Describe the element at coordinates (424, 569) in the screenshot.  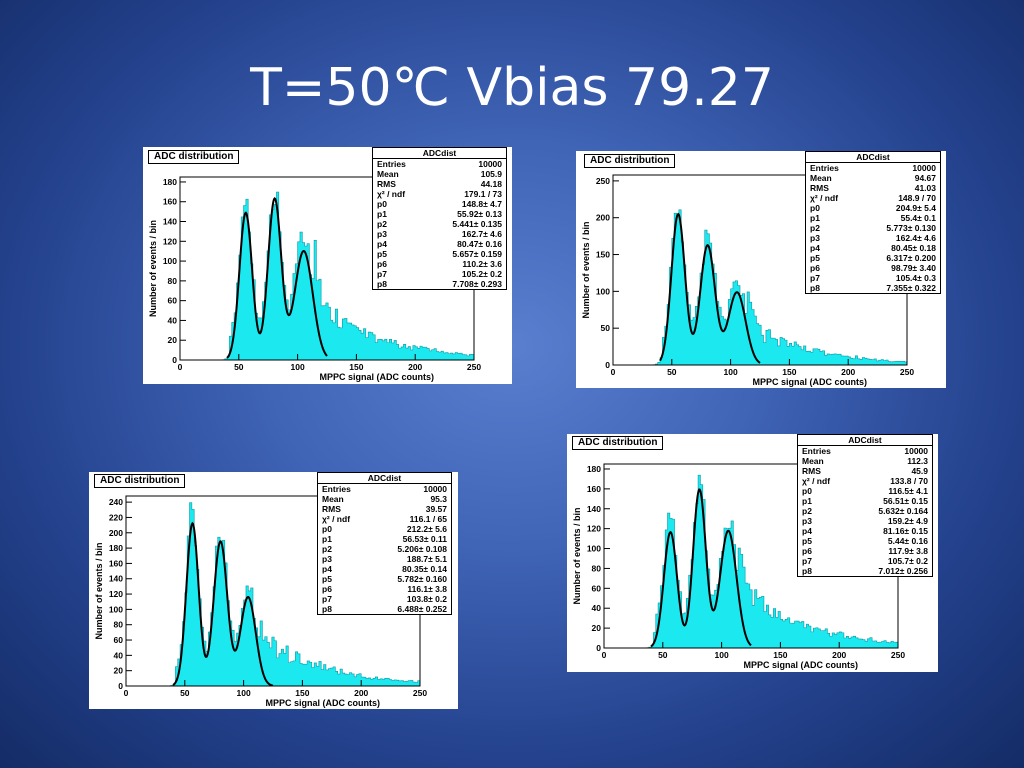
I see `stats-value: 80.35± 0.14` at that location.